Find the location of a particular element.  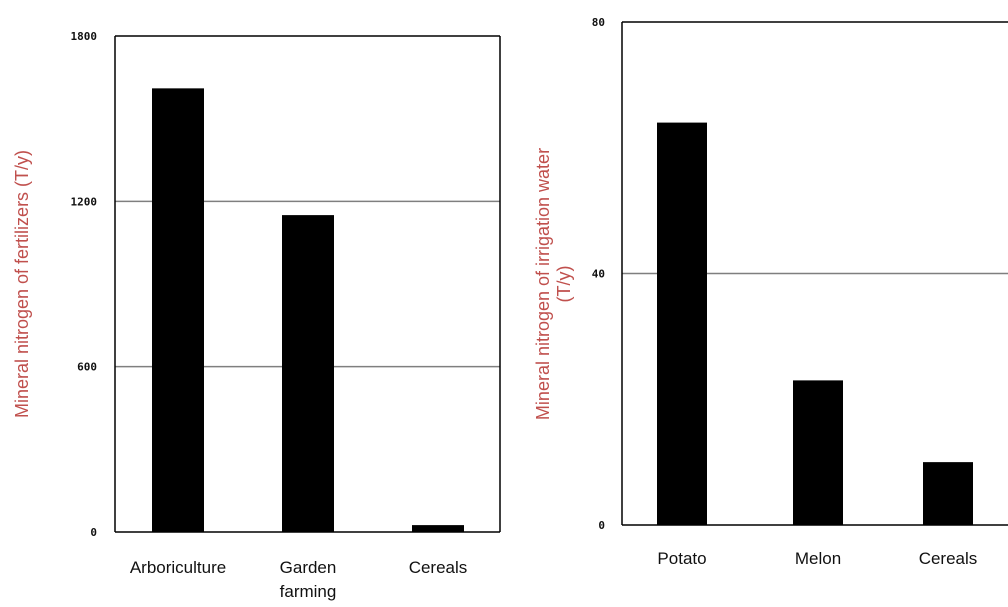

bar-arboriculture is located at coordinates (178, 310).